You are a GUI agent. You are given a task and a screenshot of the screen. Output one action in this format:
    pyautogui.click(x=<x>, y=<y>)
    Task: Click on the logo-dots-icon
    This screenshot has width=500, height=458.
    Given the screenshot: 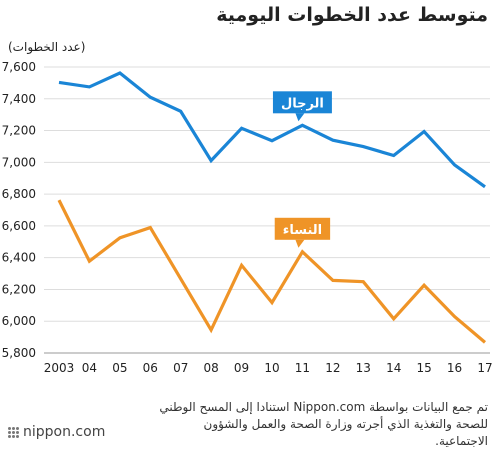 What is the action you would take?
    pyautogui.click(x=13, y=432)
    